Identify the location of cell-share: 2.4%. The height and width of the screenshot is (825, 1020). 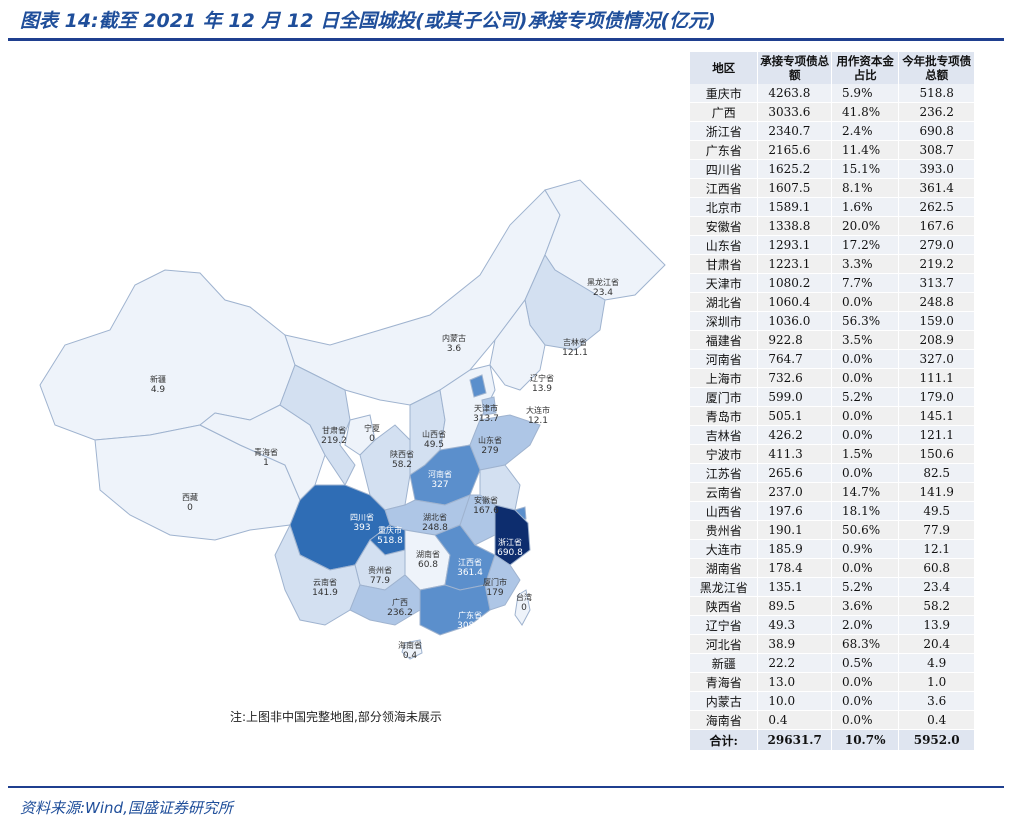
(865, 131).